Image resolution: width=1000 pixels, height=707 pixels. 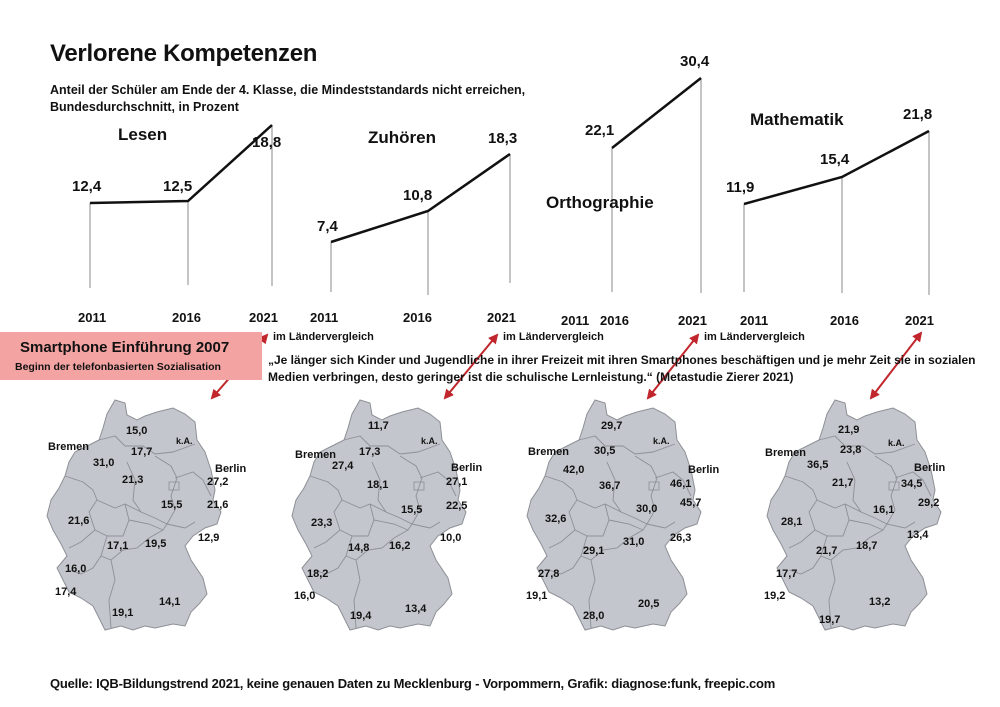 I want to click on label-nw: 21,6, so click(x=79, y=521).